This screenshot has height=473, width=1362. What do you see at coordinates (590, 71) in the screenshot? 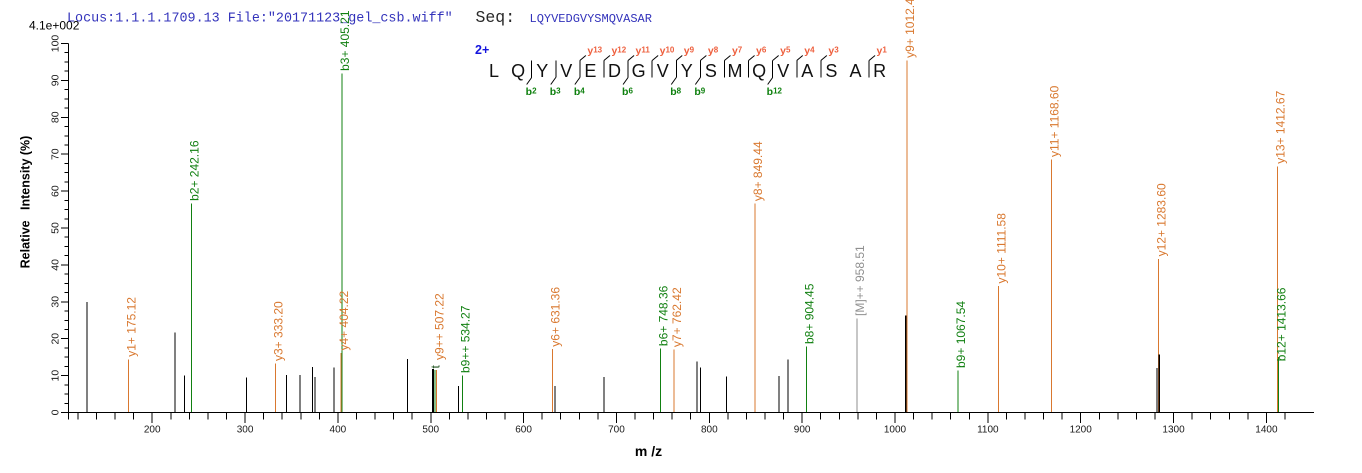
I see `svg-text: E` at bounding box center [590, 71].